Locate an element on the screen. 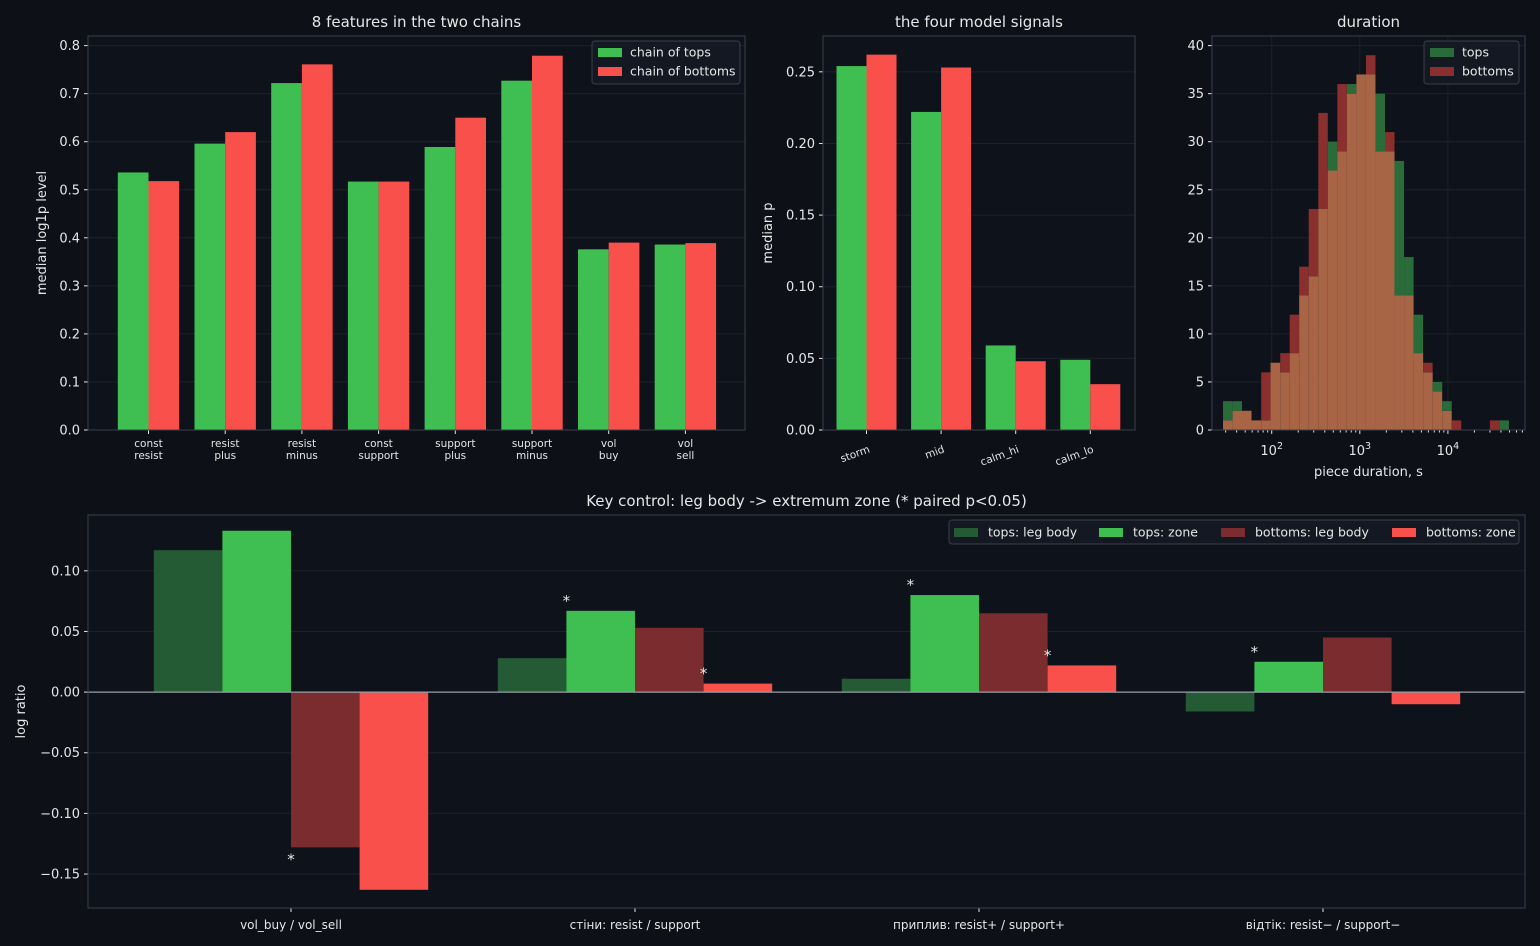 The image size is (1540, 946). y-tick-label: 5 is located at coordinates (1200, 382).